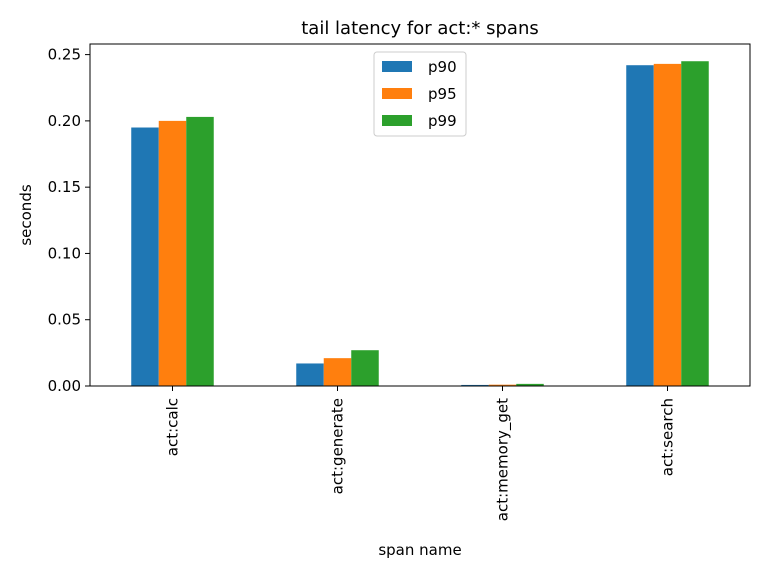 The width and height of the screenshot is (768, 576). Describe the element at coordinates (397, 93) in the screenshot. I see `legend-swatch-p95` at that location.